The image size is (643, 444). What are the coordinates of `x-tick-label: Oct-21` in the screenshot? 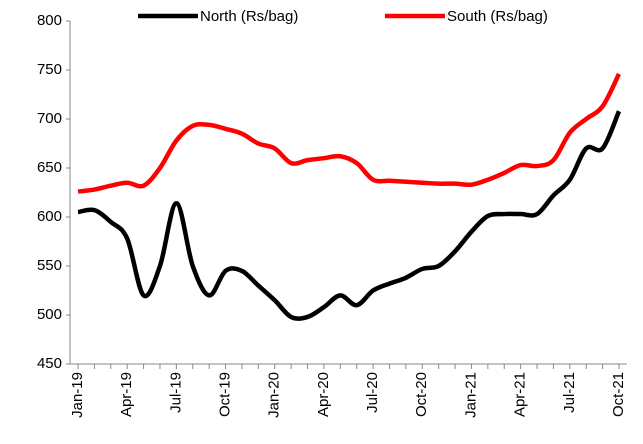 It's located at (618, 394).